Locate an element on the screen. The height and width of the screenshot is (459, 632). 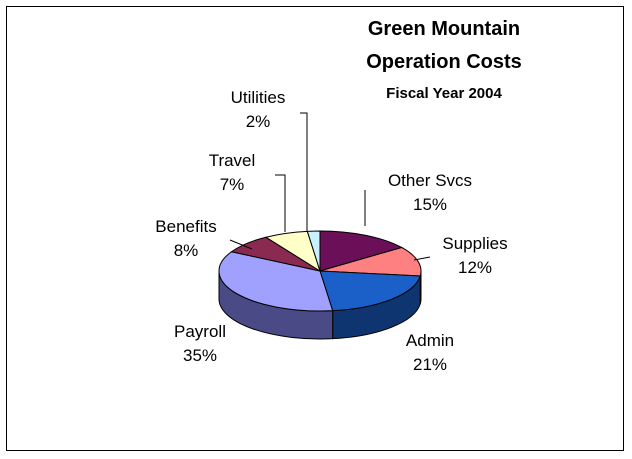
slice-pct-travel: 7% is located at coordinates (232, 184).